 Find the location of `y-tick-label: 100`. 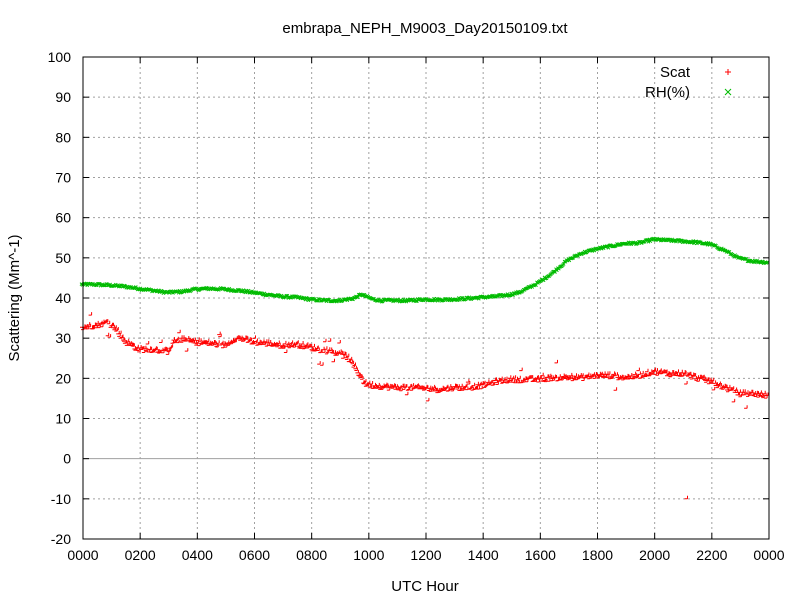

y-tick-label: 100 is located at coordinates (60, 57).